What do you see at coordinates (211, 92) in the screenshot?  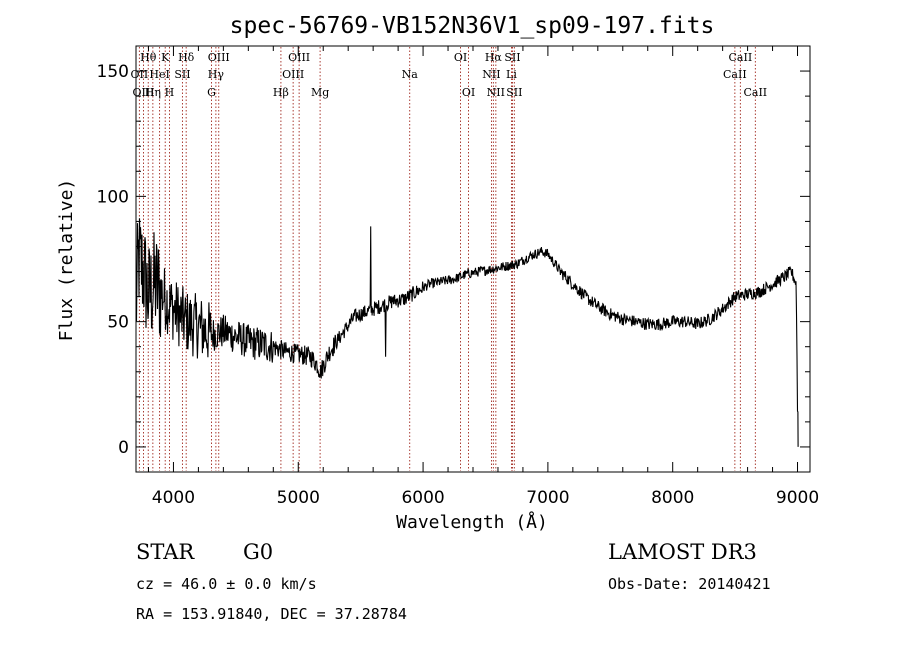 I see `spectral-line-label: G` at bounding box center [211, 92].